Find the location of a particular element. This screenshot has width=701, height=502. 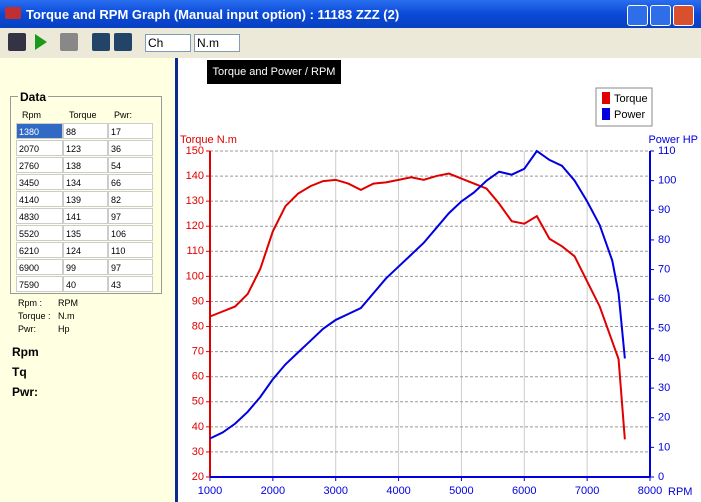

y-tick-label: 70 is located at coordinates (198, 352).